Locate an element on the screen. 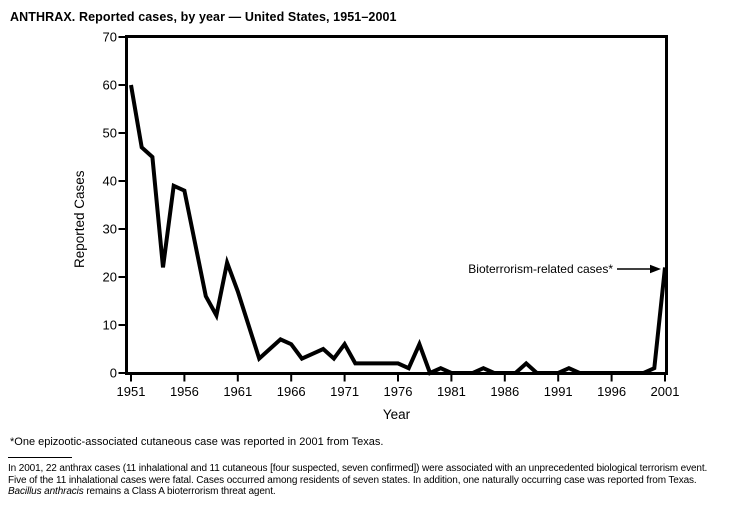  x-tick-label: 1996 is located at coordinates (611, 391).